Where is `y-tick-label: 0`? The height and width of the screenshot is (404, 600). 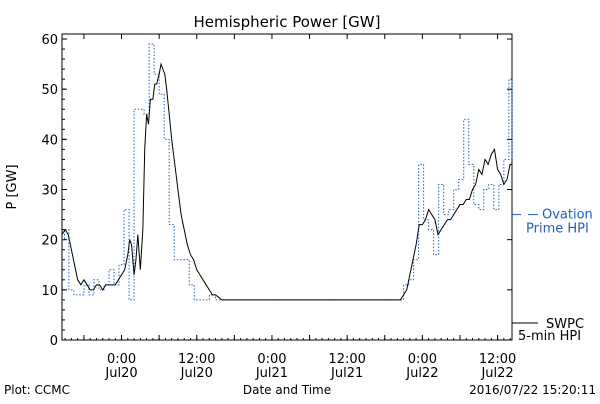 y-tick-label: 0 is located at coordinates (54, 341).